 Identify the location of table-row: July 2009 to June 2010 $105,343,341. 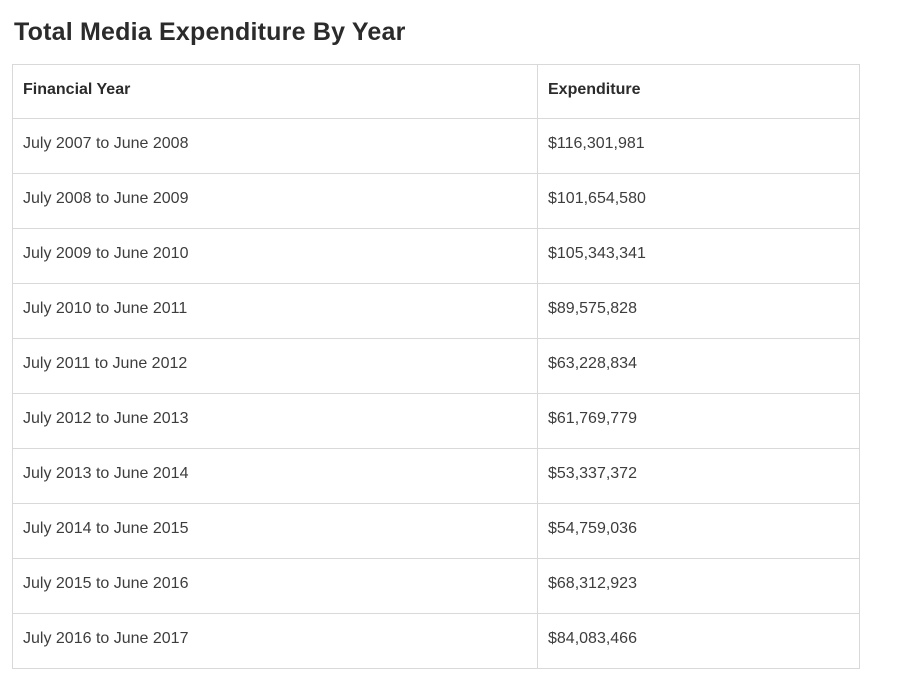
(436, 256).